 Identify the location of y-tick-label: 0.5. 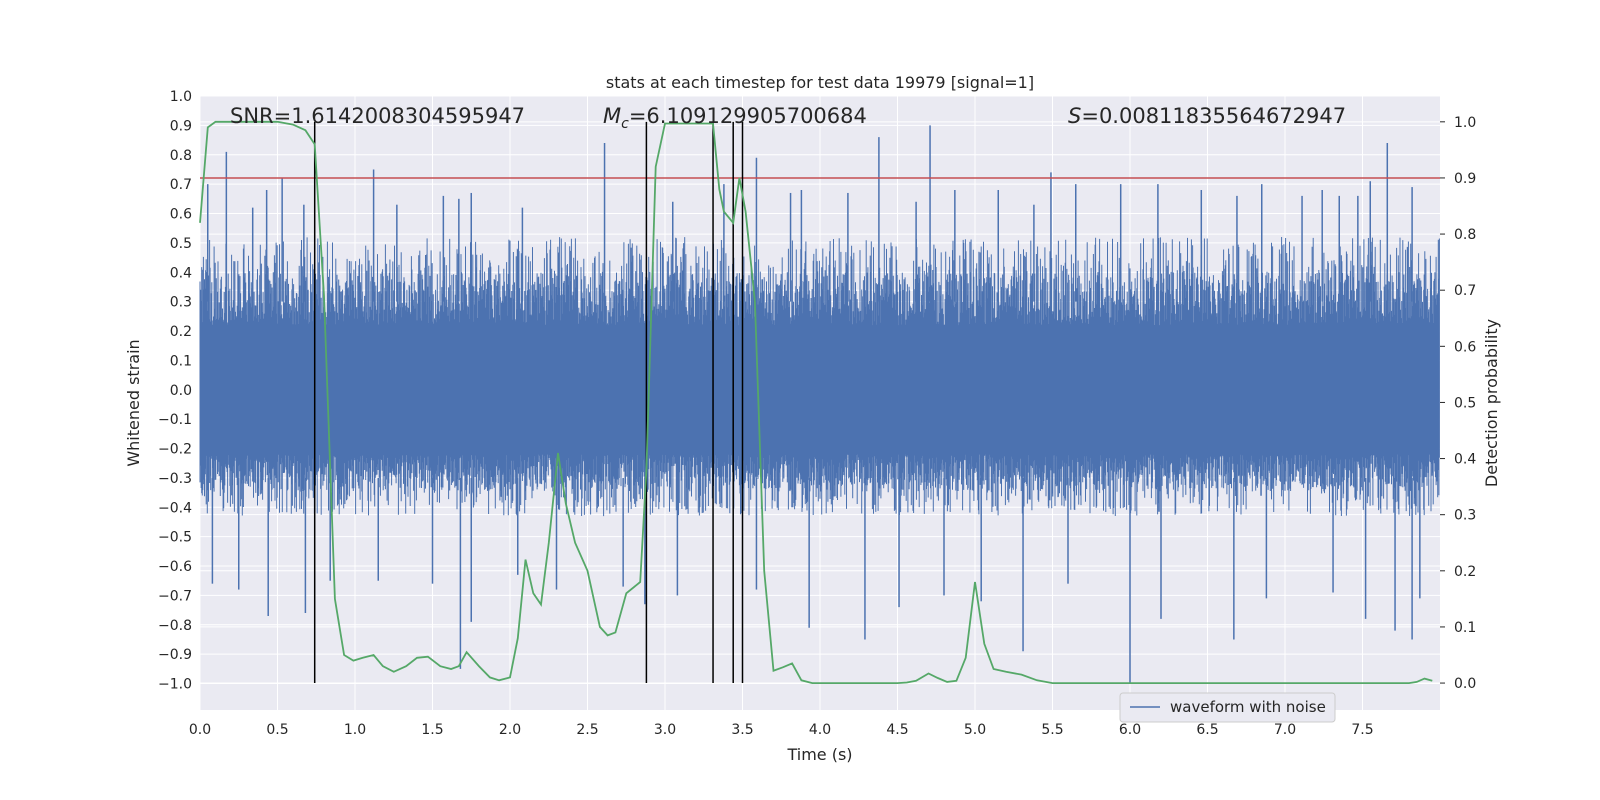
(181, 244).